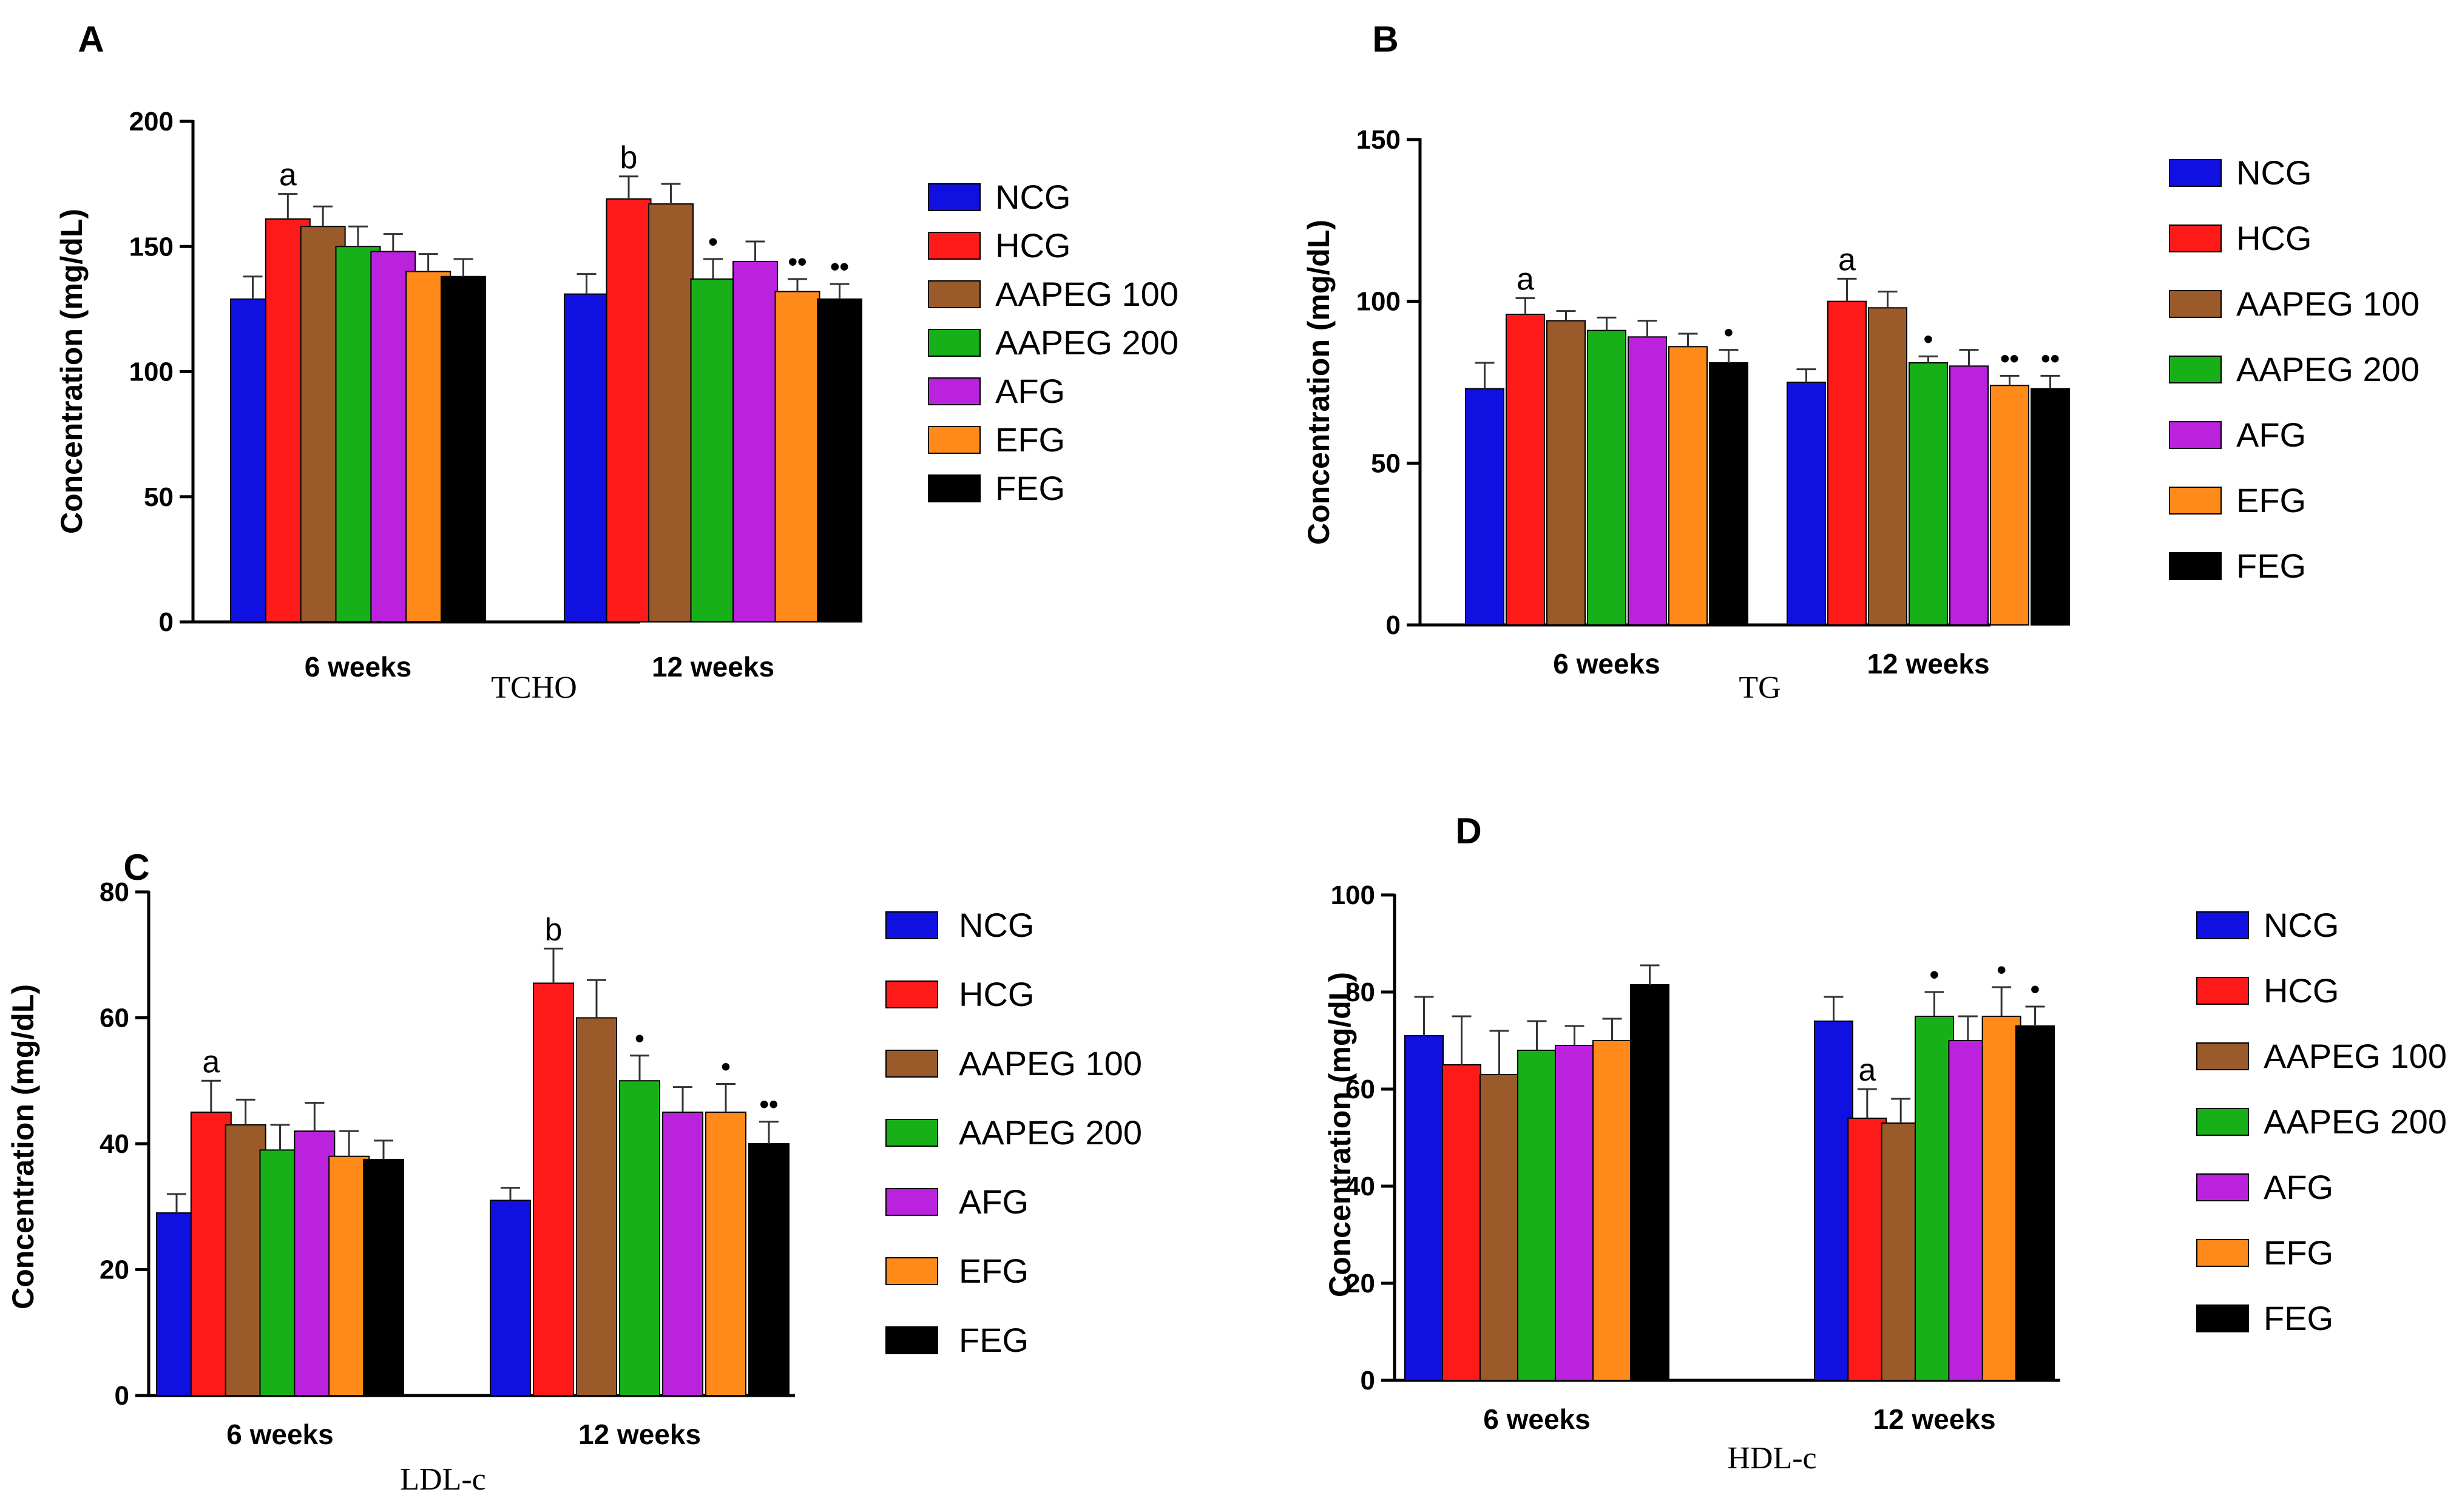 This screenshot has width=2462, height=1512. Describe the element at coordinates (442, 1480) in the screenshot. I see `chart-title: LDL-c` at that location.